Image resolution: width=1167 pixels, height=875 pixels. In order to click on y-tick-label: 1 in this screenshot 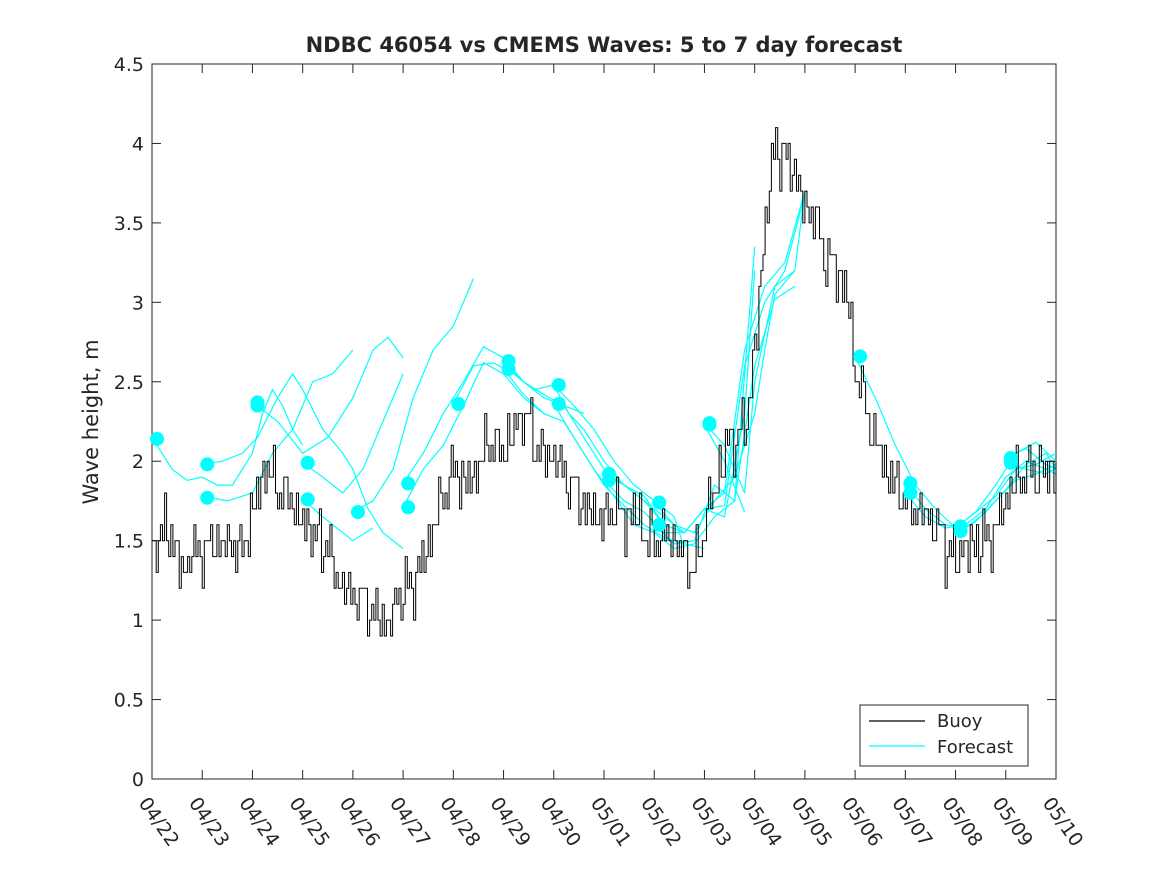, I will do `click(138, 621)`.